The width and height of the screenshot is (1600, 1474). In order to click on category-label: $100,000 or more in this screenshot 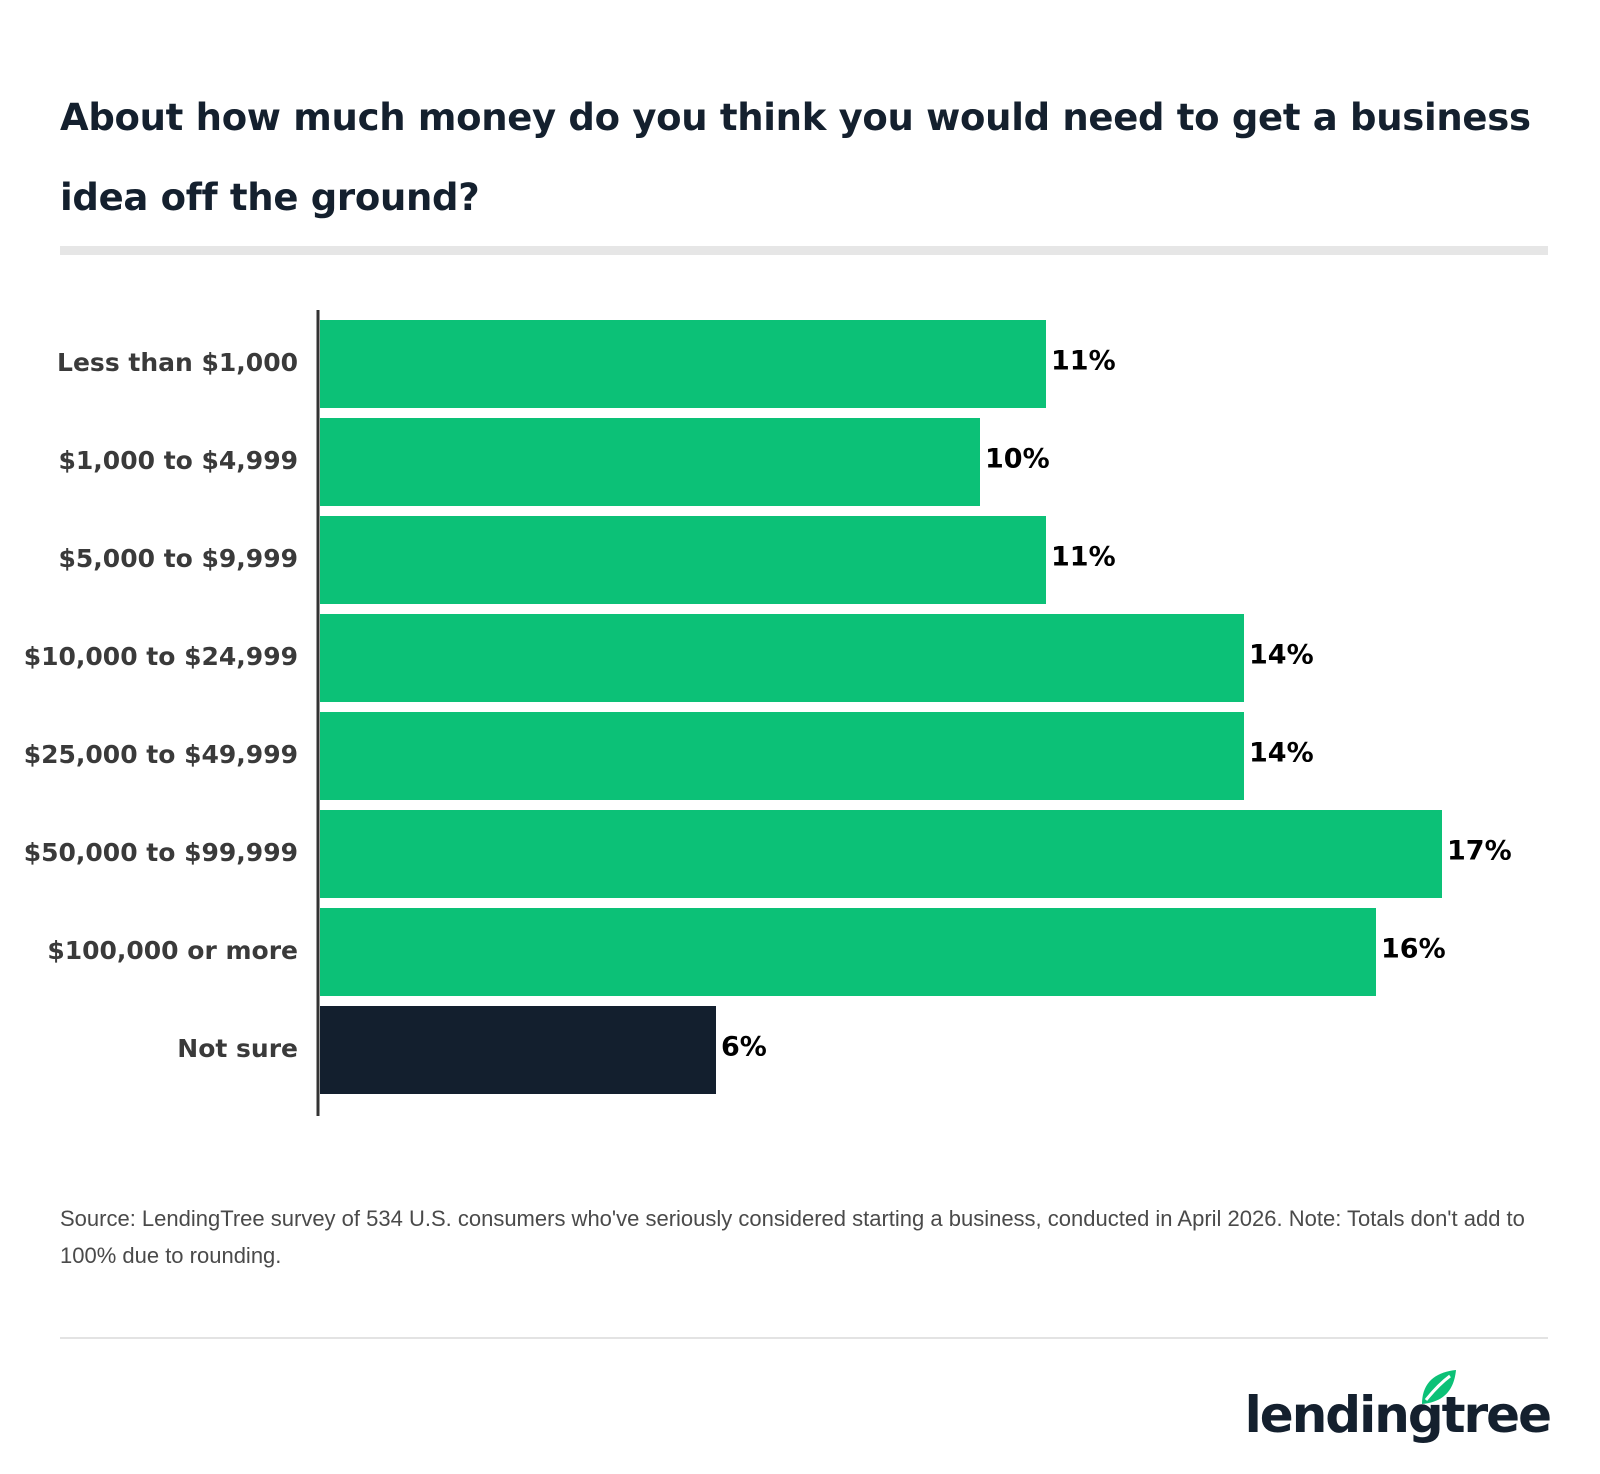, I will do `click(172, 950)`.